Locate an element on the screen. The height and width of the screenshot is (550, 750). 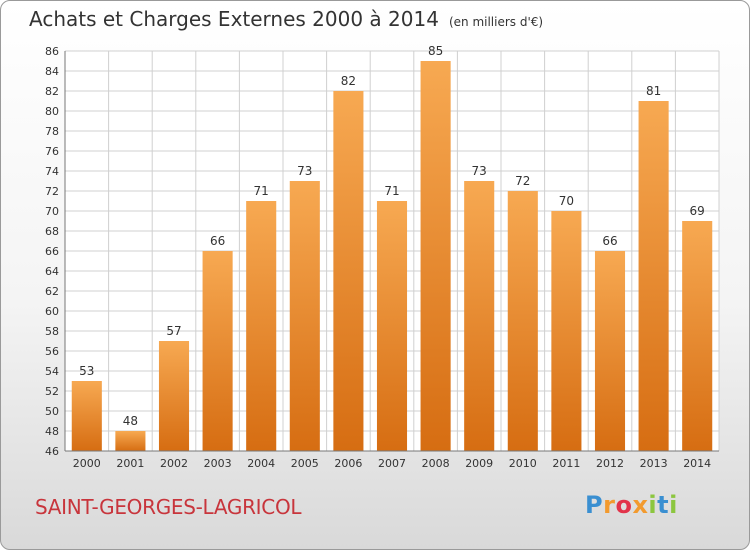
y-tick-label: 86 is located at coordinates (52, 51).